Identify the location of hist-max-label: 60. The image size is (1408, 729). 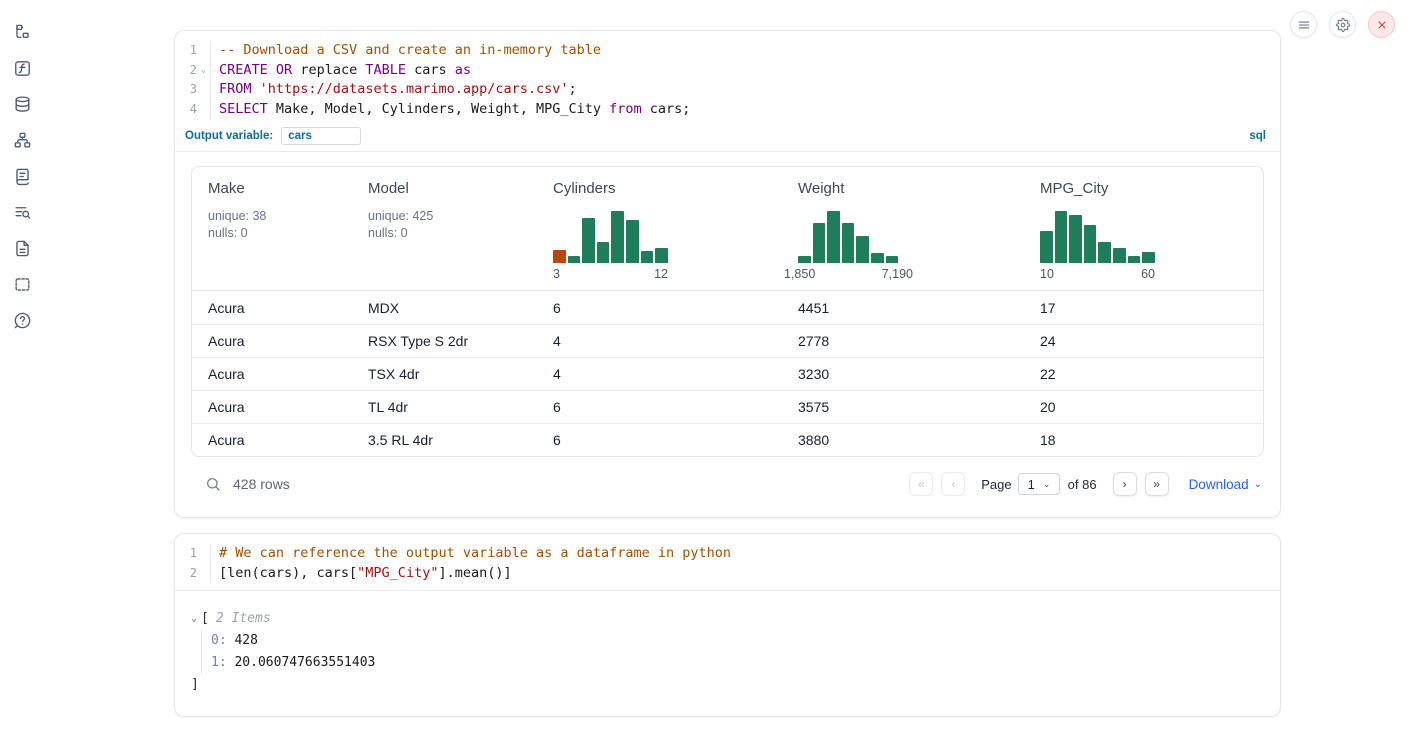
(1148, 274).